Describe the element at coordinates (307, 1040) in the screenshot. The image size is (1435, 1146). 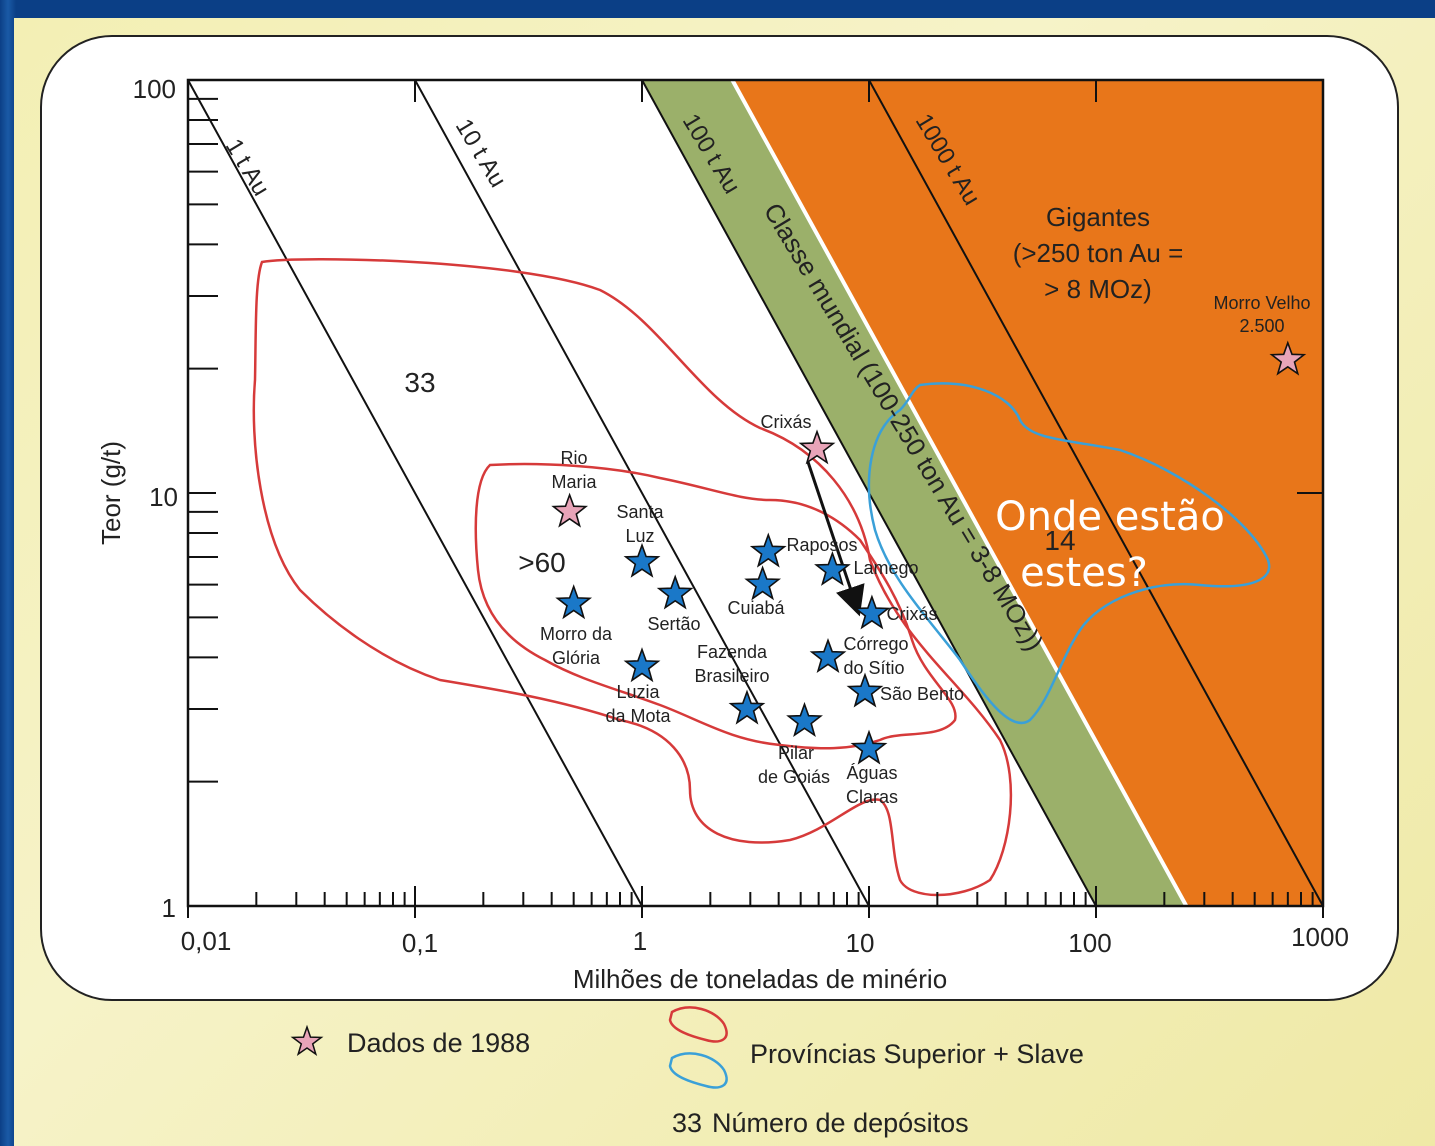
I see `legend-pink-star-icon` at that location.